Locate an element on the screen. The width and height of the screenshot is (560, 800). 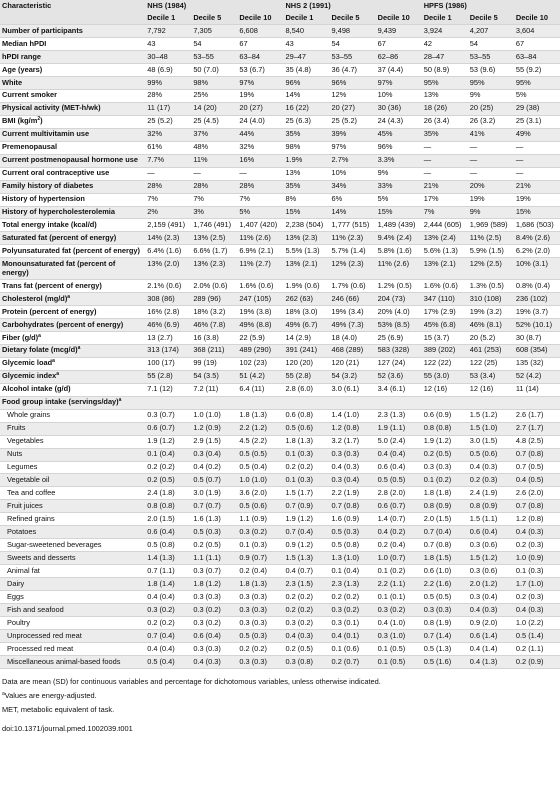
row-label: Total energy intake (kcal/d) is located at coordinates (73, 225).